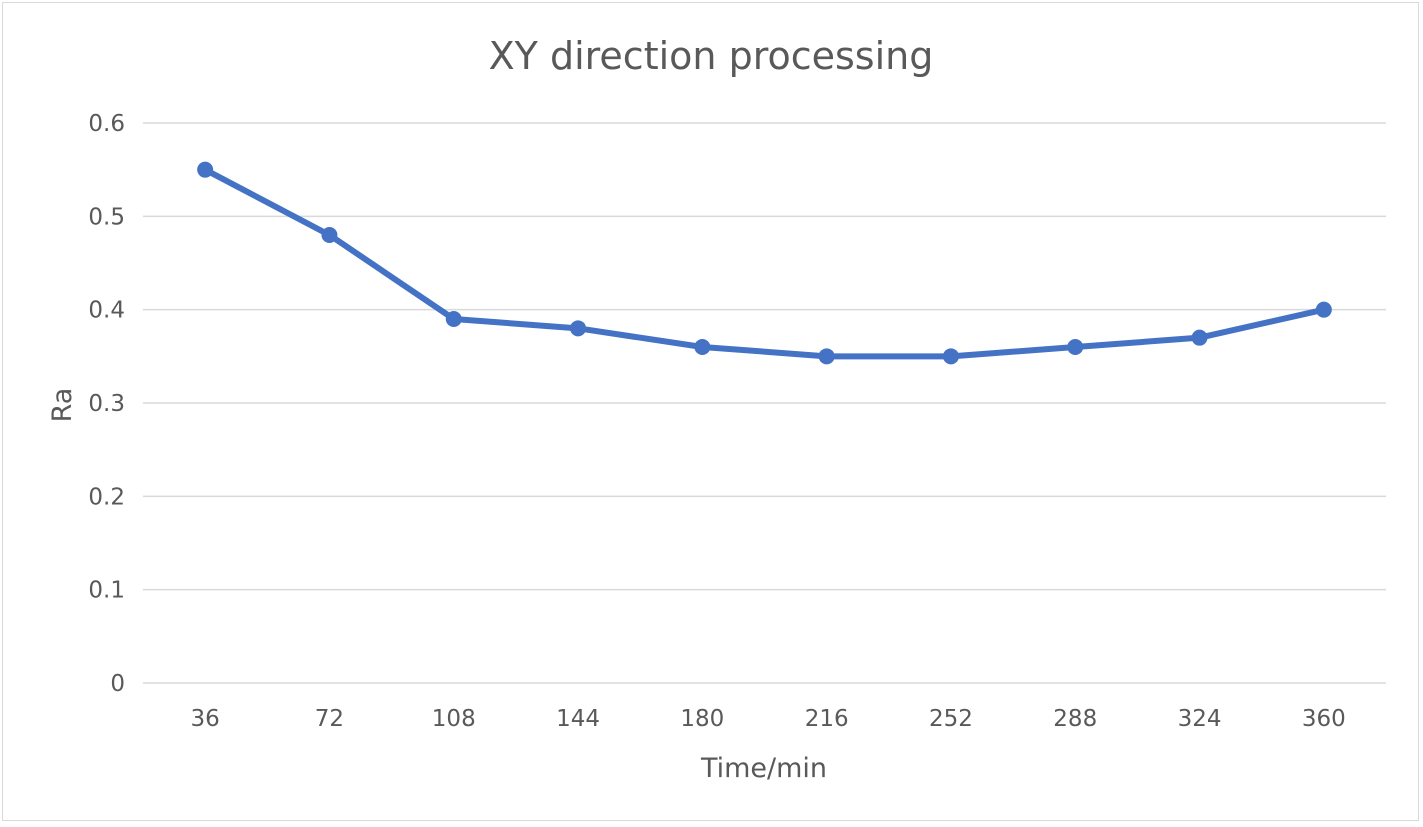  I want to click on x-tick-label: 216, so click(827, 719).